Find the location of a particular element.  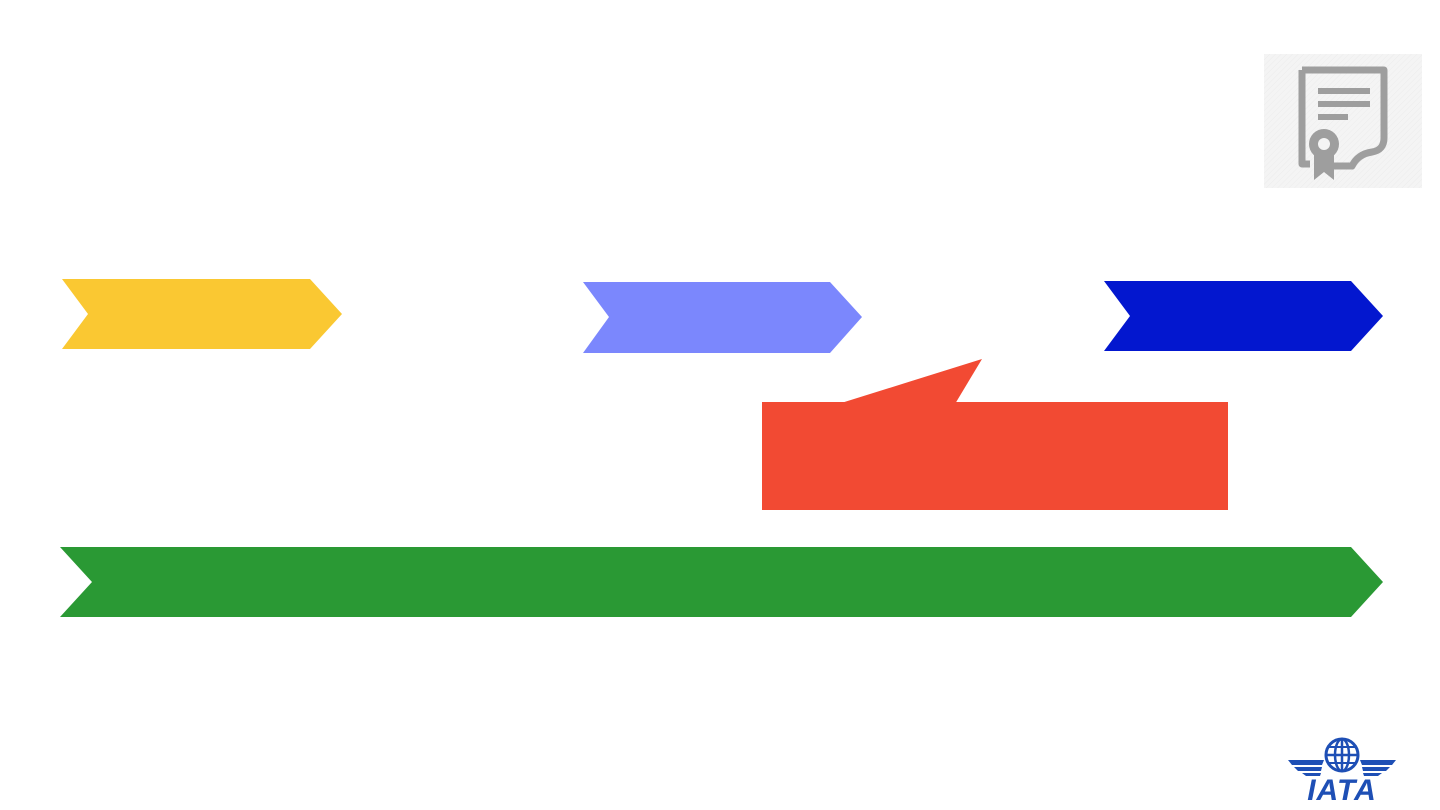

timeline-arrow is located at coordinates (721, 582).